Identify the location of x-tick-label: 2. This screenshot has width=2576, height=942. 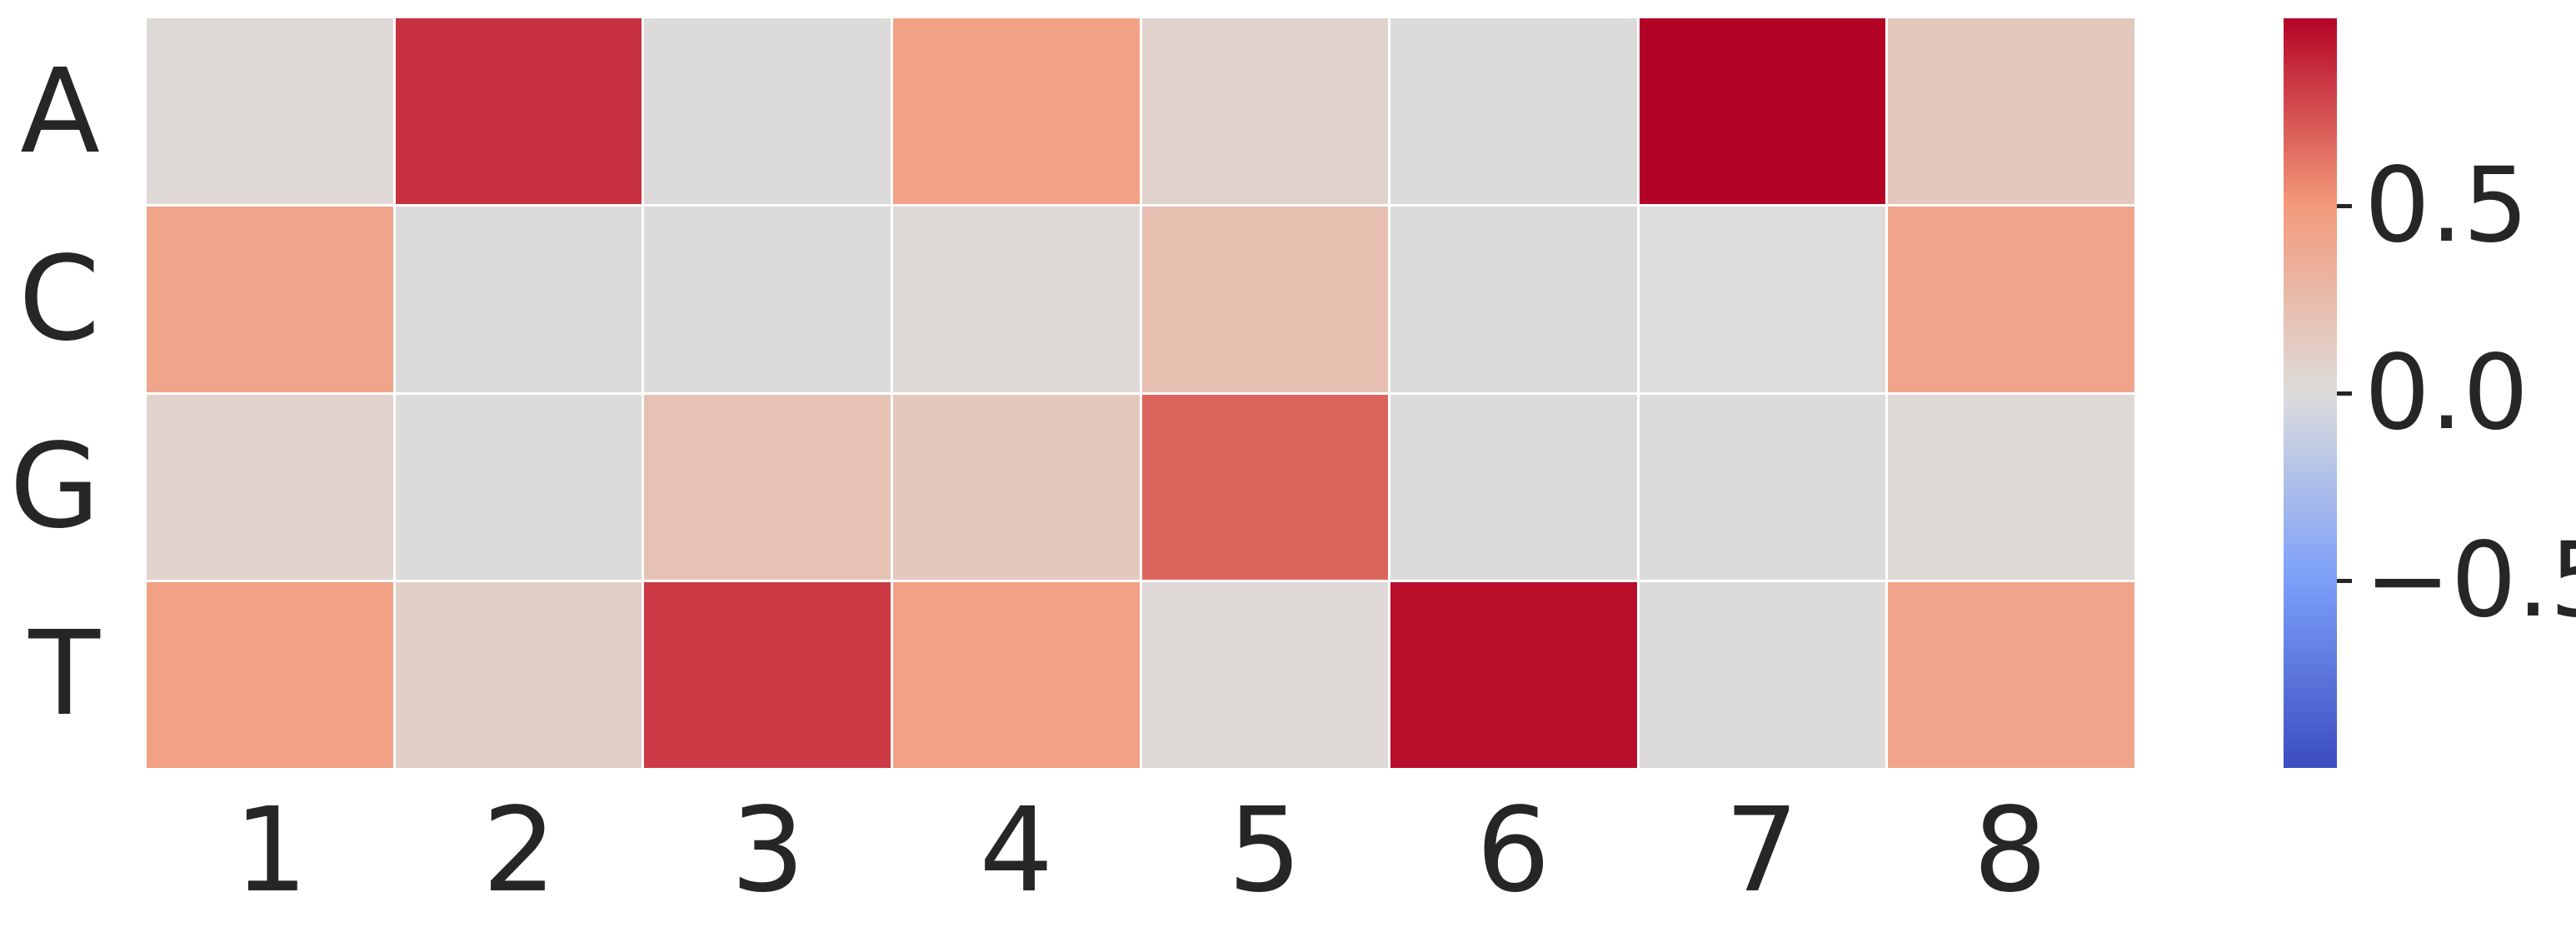
(519, 851).